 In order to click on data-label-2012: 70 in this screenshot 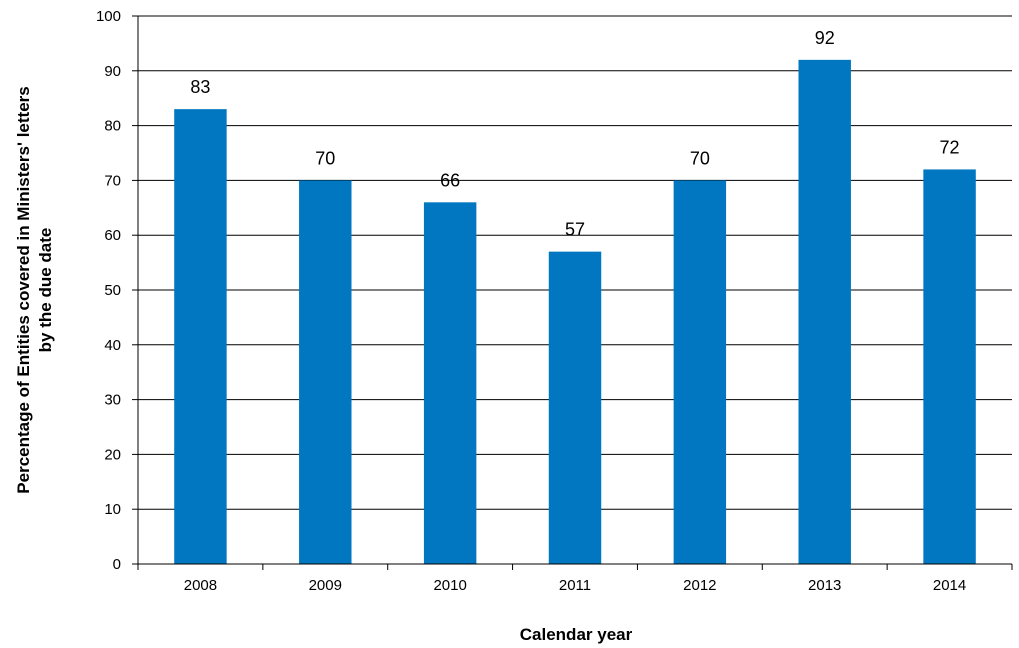, I will do `click(700, 158)`.